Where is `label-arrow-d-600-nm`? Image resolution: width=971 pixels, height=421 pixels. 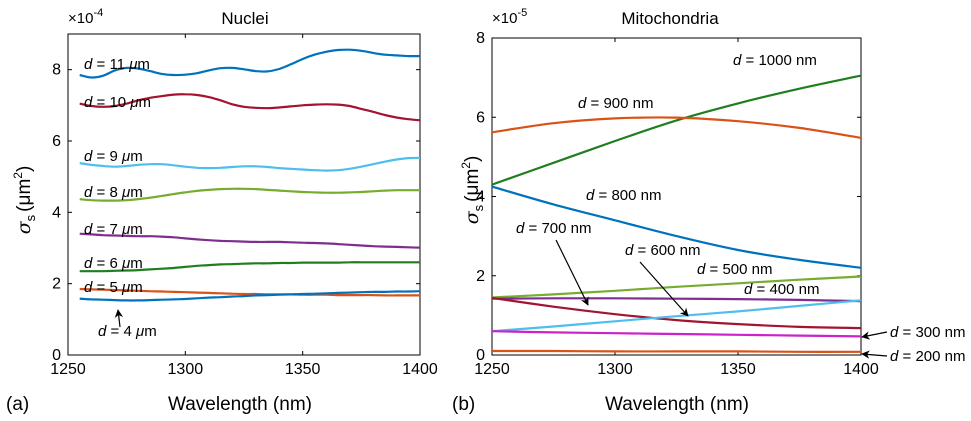 label-arrow-d-600-nm is located at coordinates (664, 289).